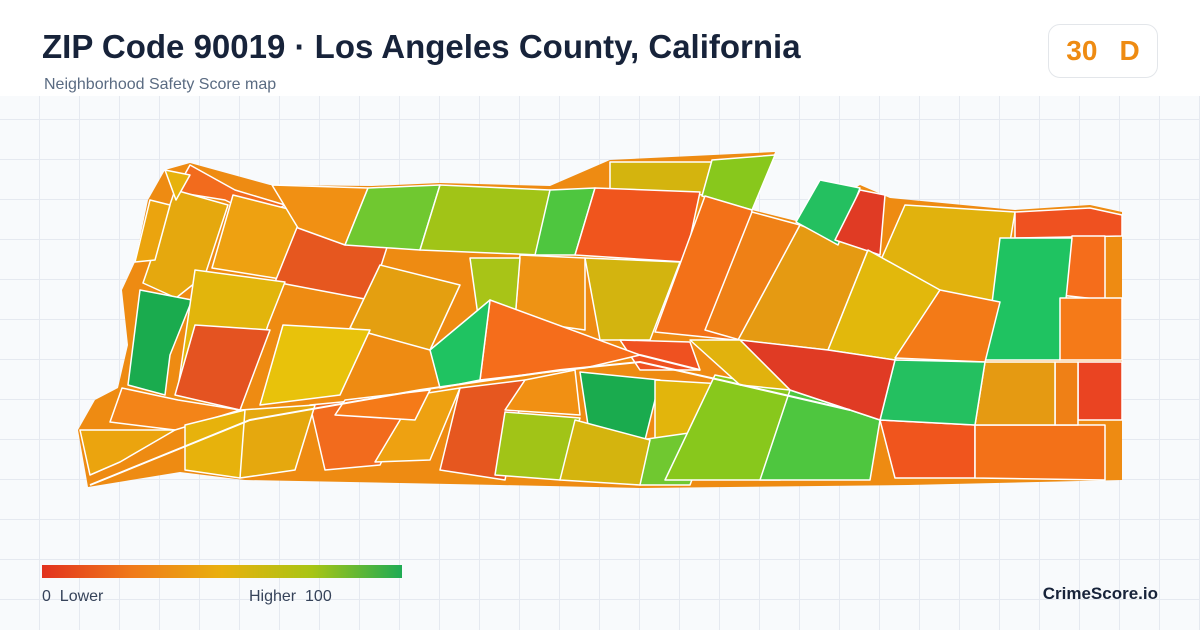 This screenshot has height=630, width=1200. I want to click on brand-logo-text: CrimeScore.io, so click(1100, 593).